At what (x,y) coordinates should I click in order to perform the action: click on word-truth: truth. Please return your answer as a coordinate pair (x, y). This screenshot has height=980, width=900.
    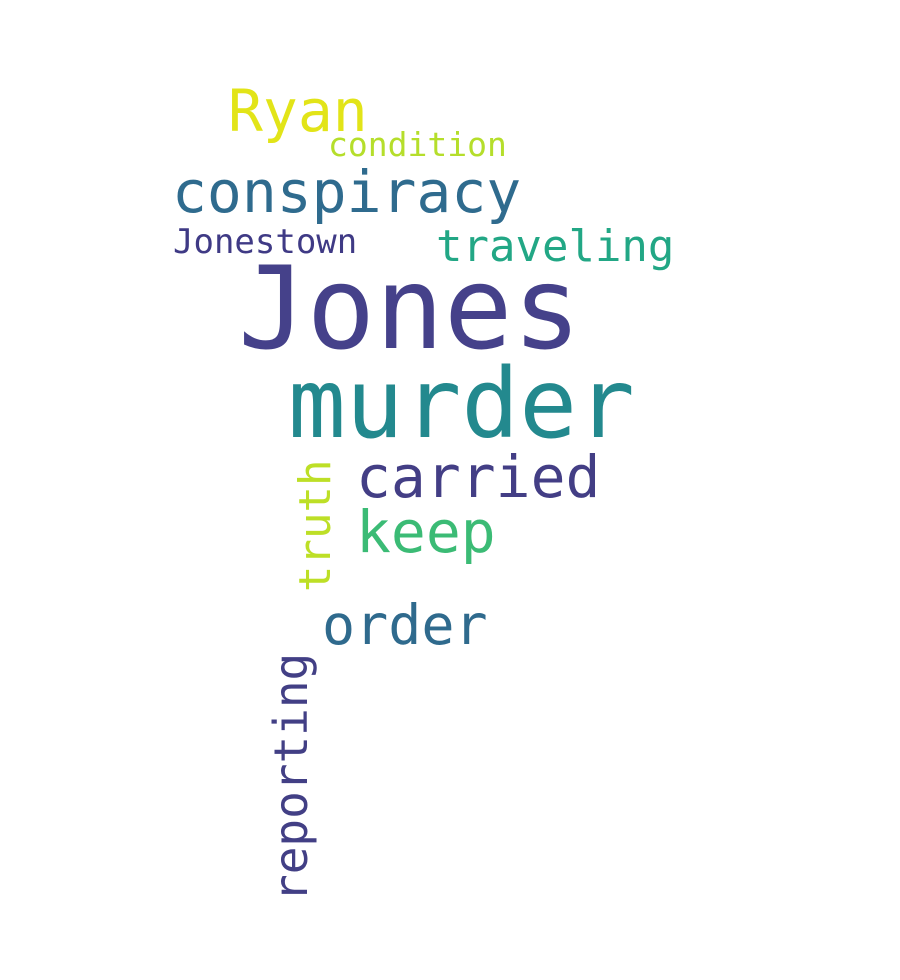
    Looking at the image, I should click on (315, 525).